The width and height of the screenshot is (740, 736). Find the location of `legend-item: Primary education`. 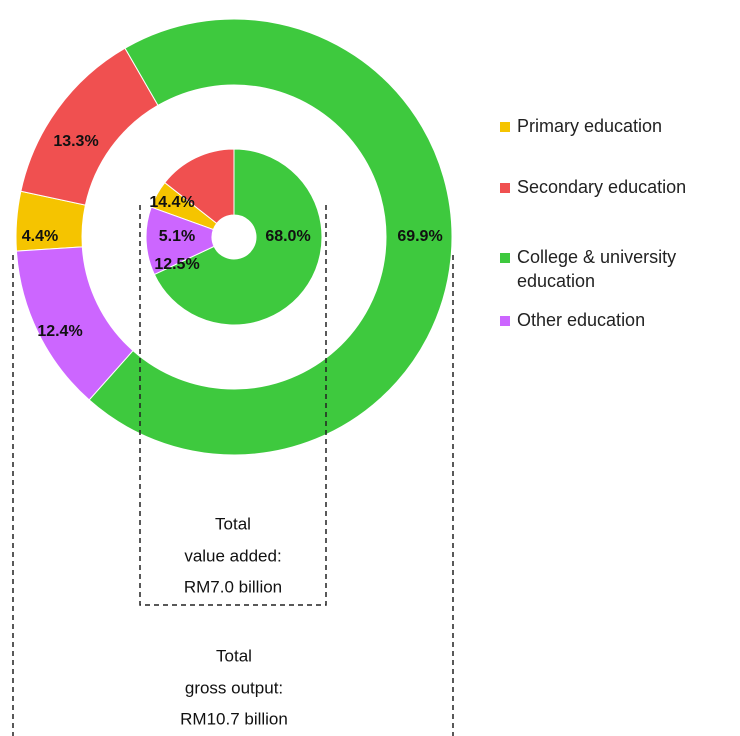

legend-item: Primary education is located at coordinates (620, 126).